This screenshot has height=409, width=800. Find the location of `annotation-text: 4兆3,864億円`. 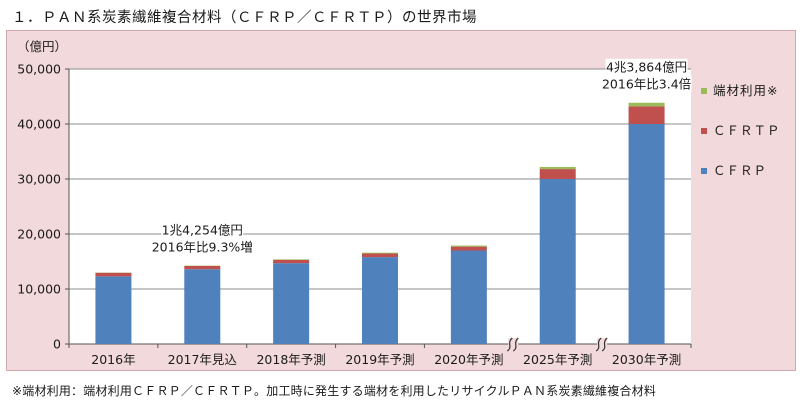

annotation-text: 4兆3,864億円 is located at coordinates (646, 67).